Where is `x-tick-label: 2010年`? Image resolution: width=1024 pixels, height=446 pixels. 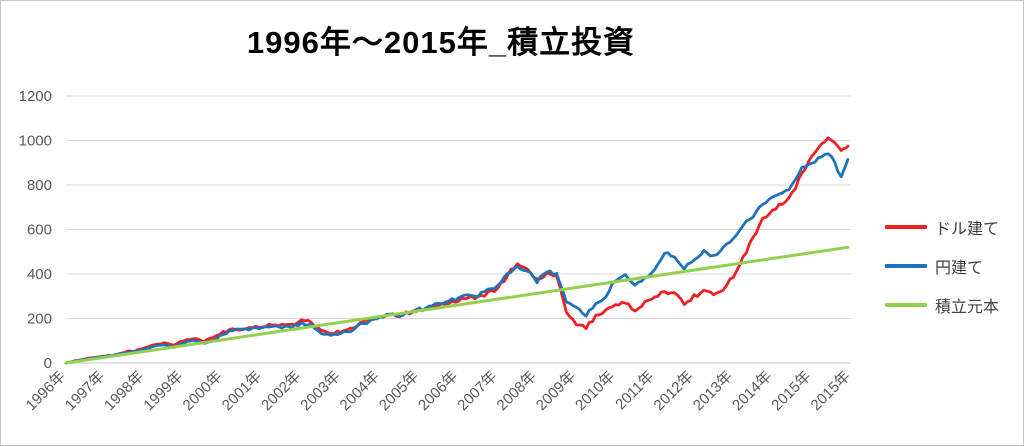
x-tick-label: 2010年 is located at coordinates (595, 391).